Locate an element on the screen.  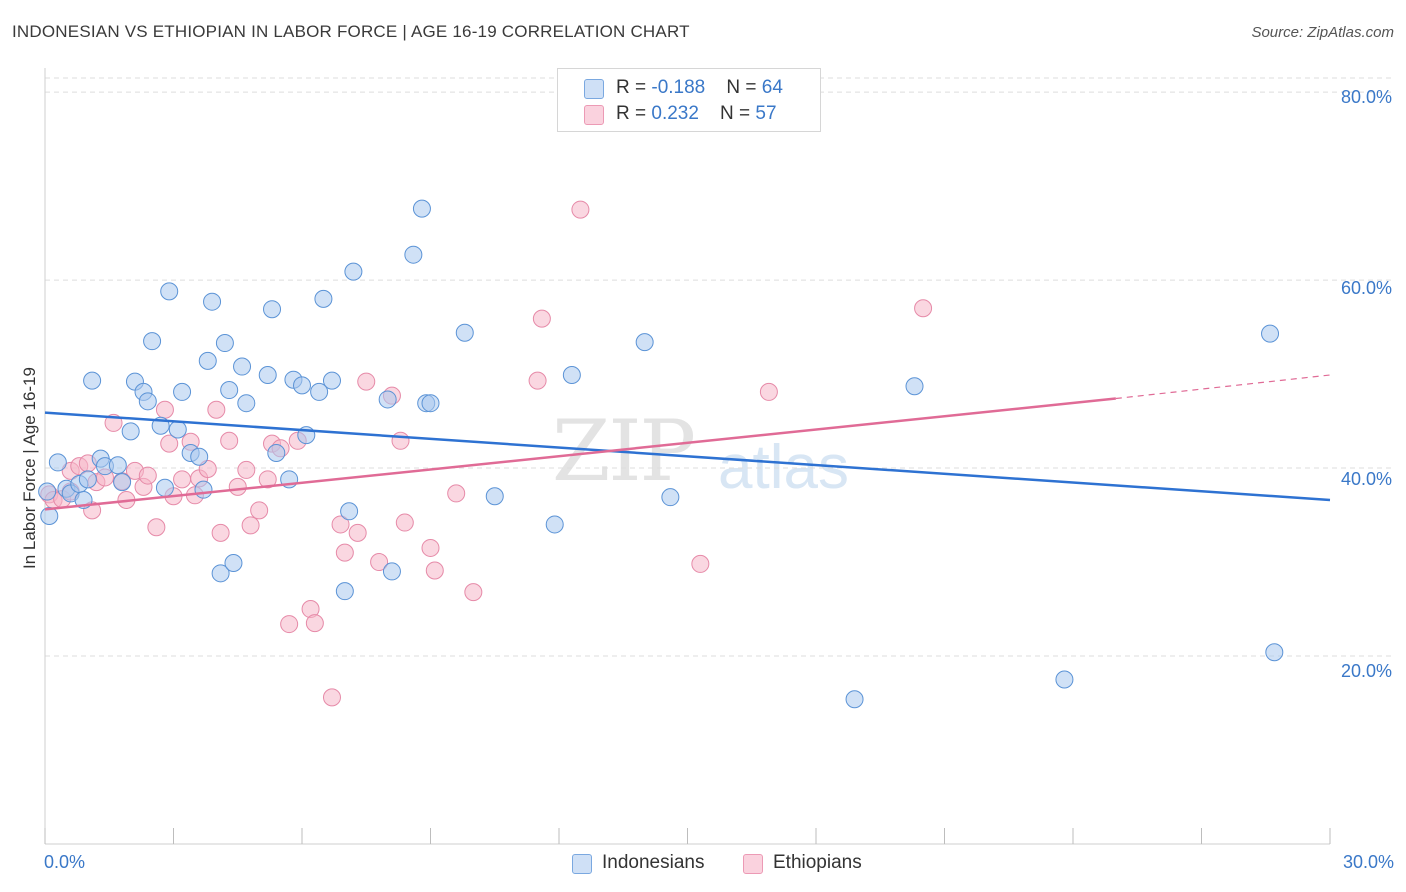
bottom-legend-swatch-indonesians is located at coordinates (582, 864).